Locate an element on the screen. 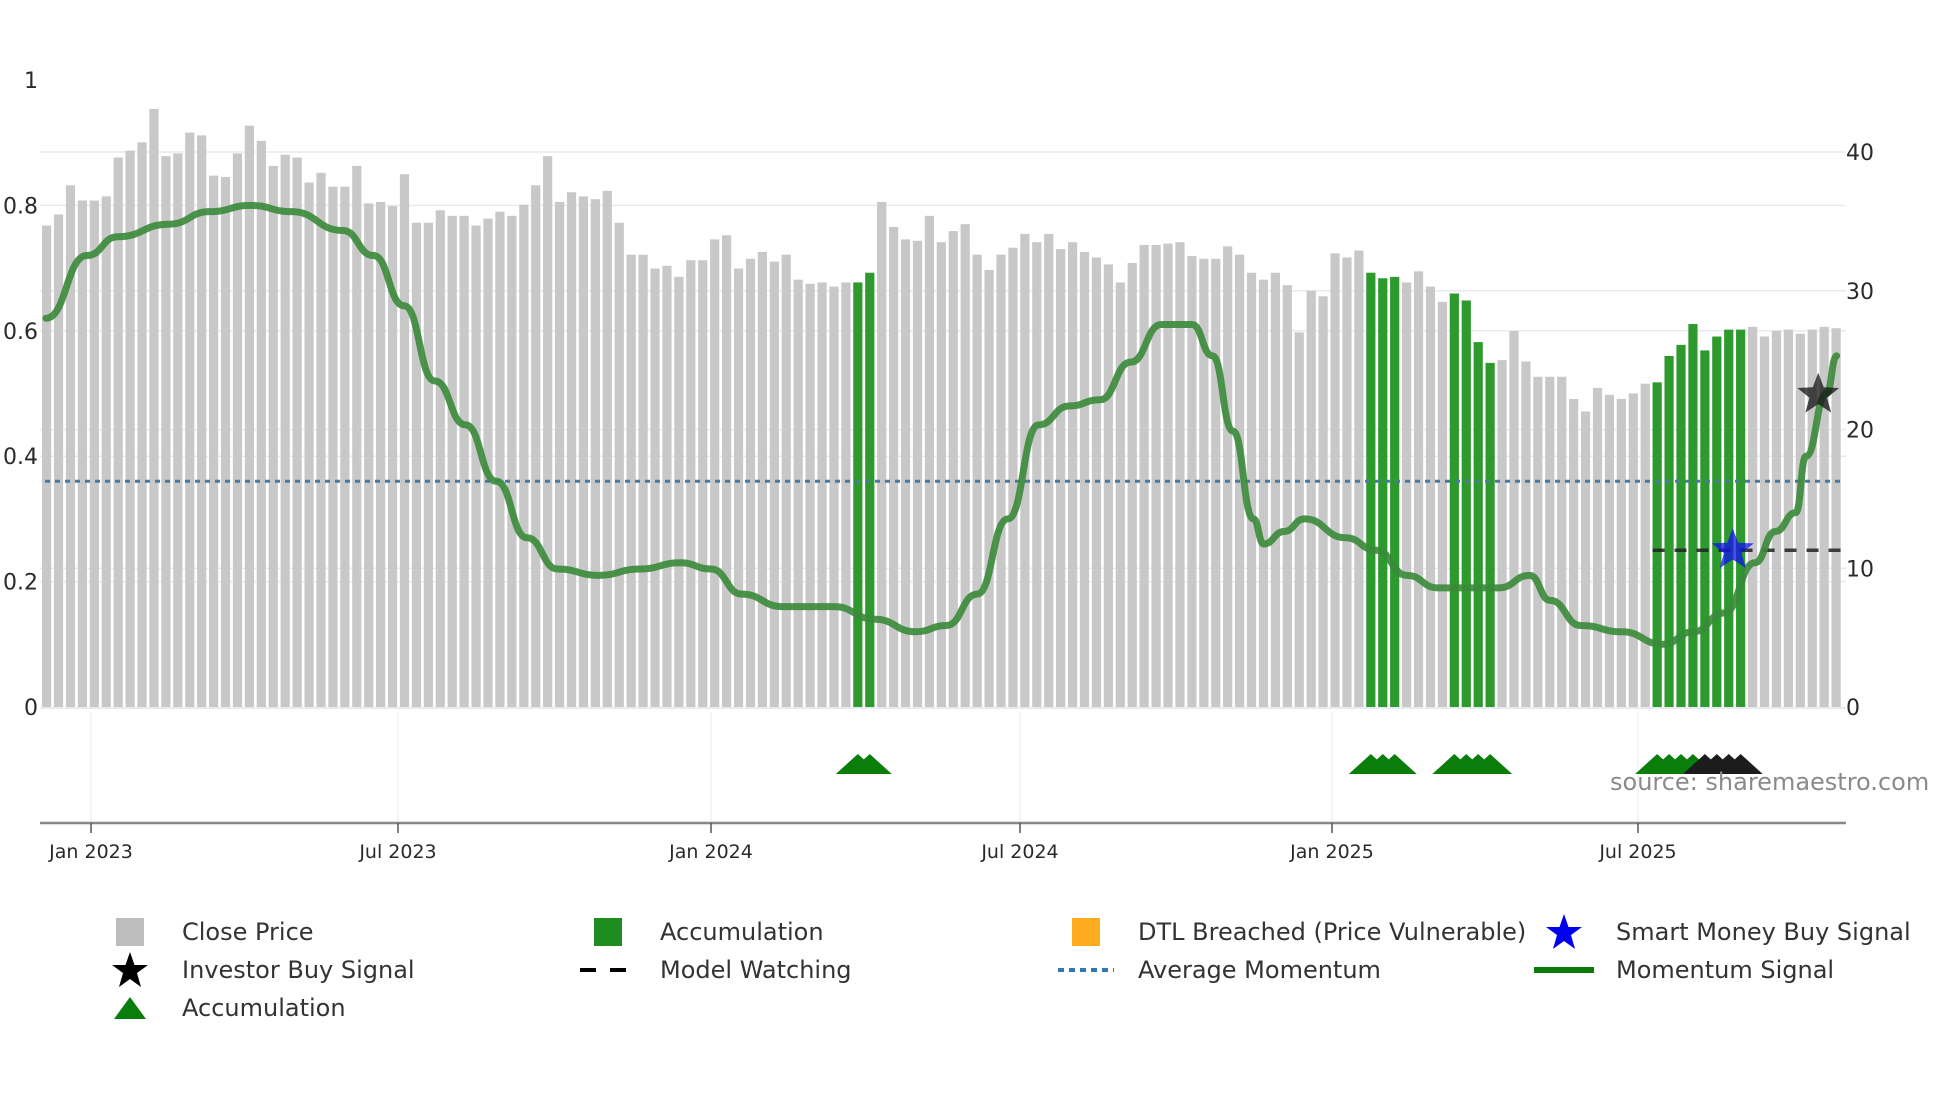  right-y-axis: 0 10 20 30 40 is located at coordinates (1860, 431).